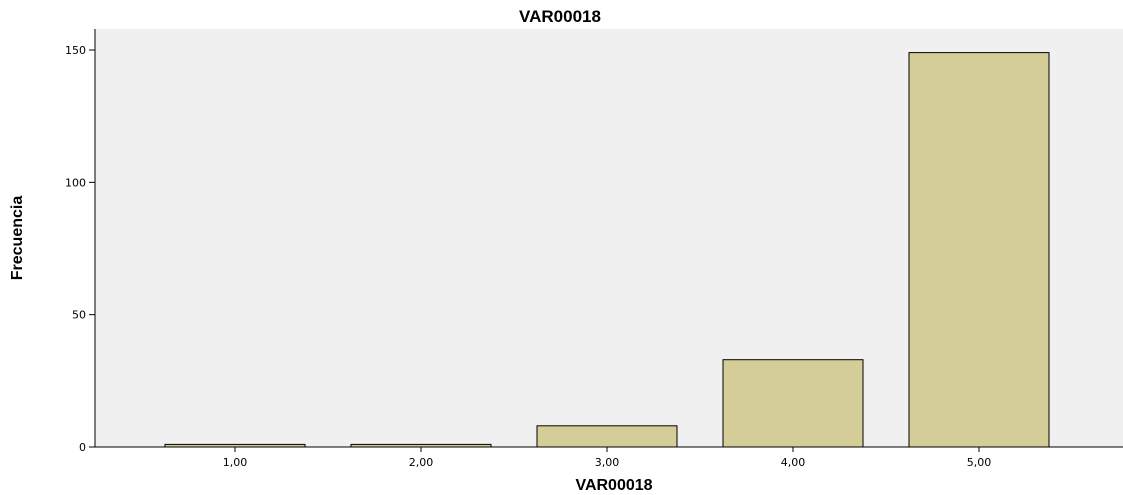 The width and height of the screenshot is (1123, 495). I want to click on x-tick-label: 1,00, so click(235, 462).